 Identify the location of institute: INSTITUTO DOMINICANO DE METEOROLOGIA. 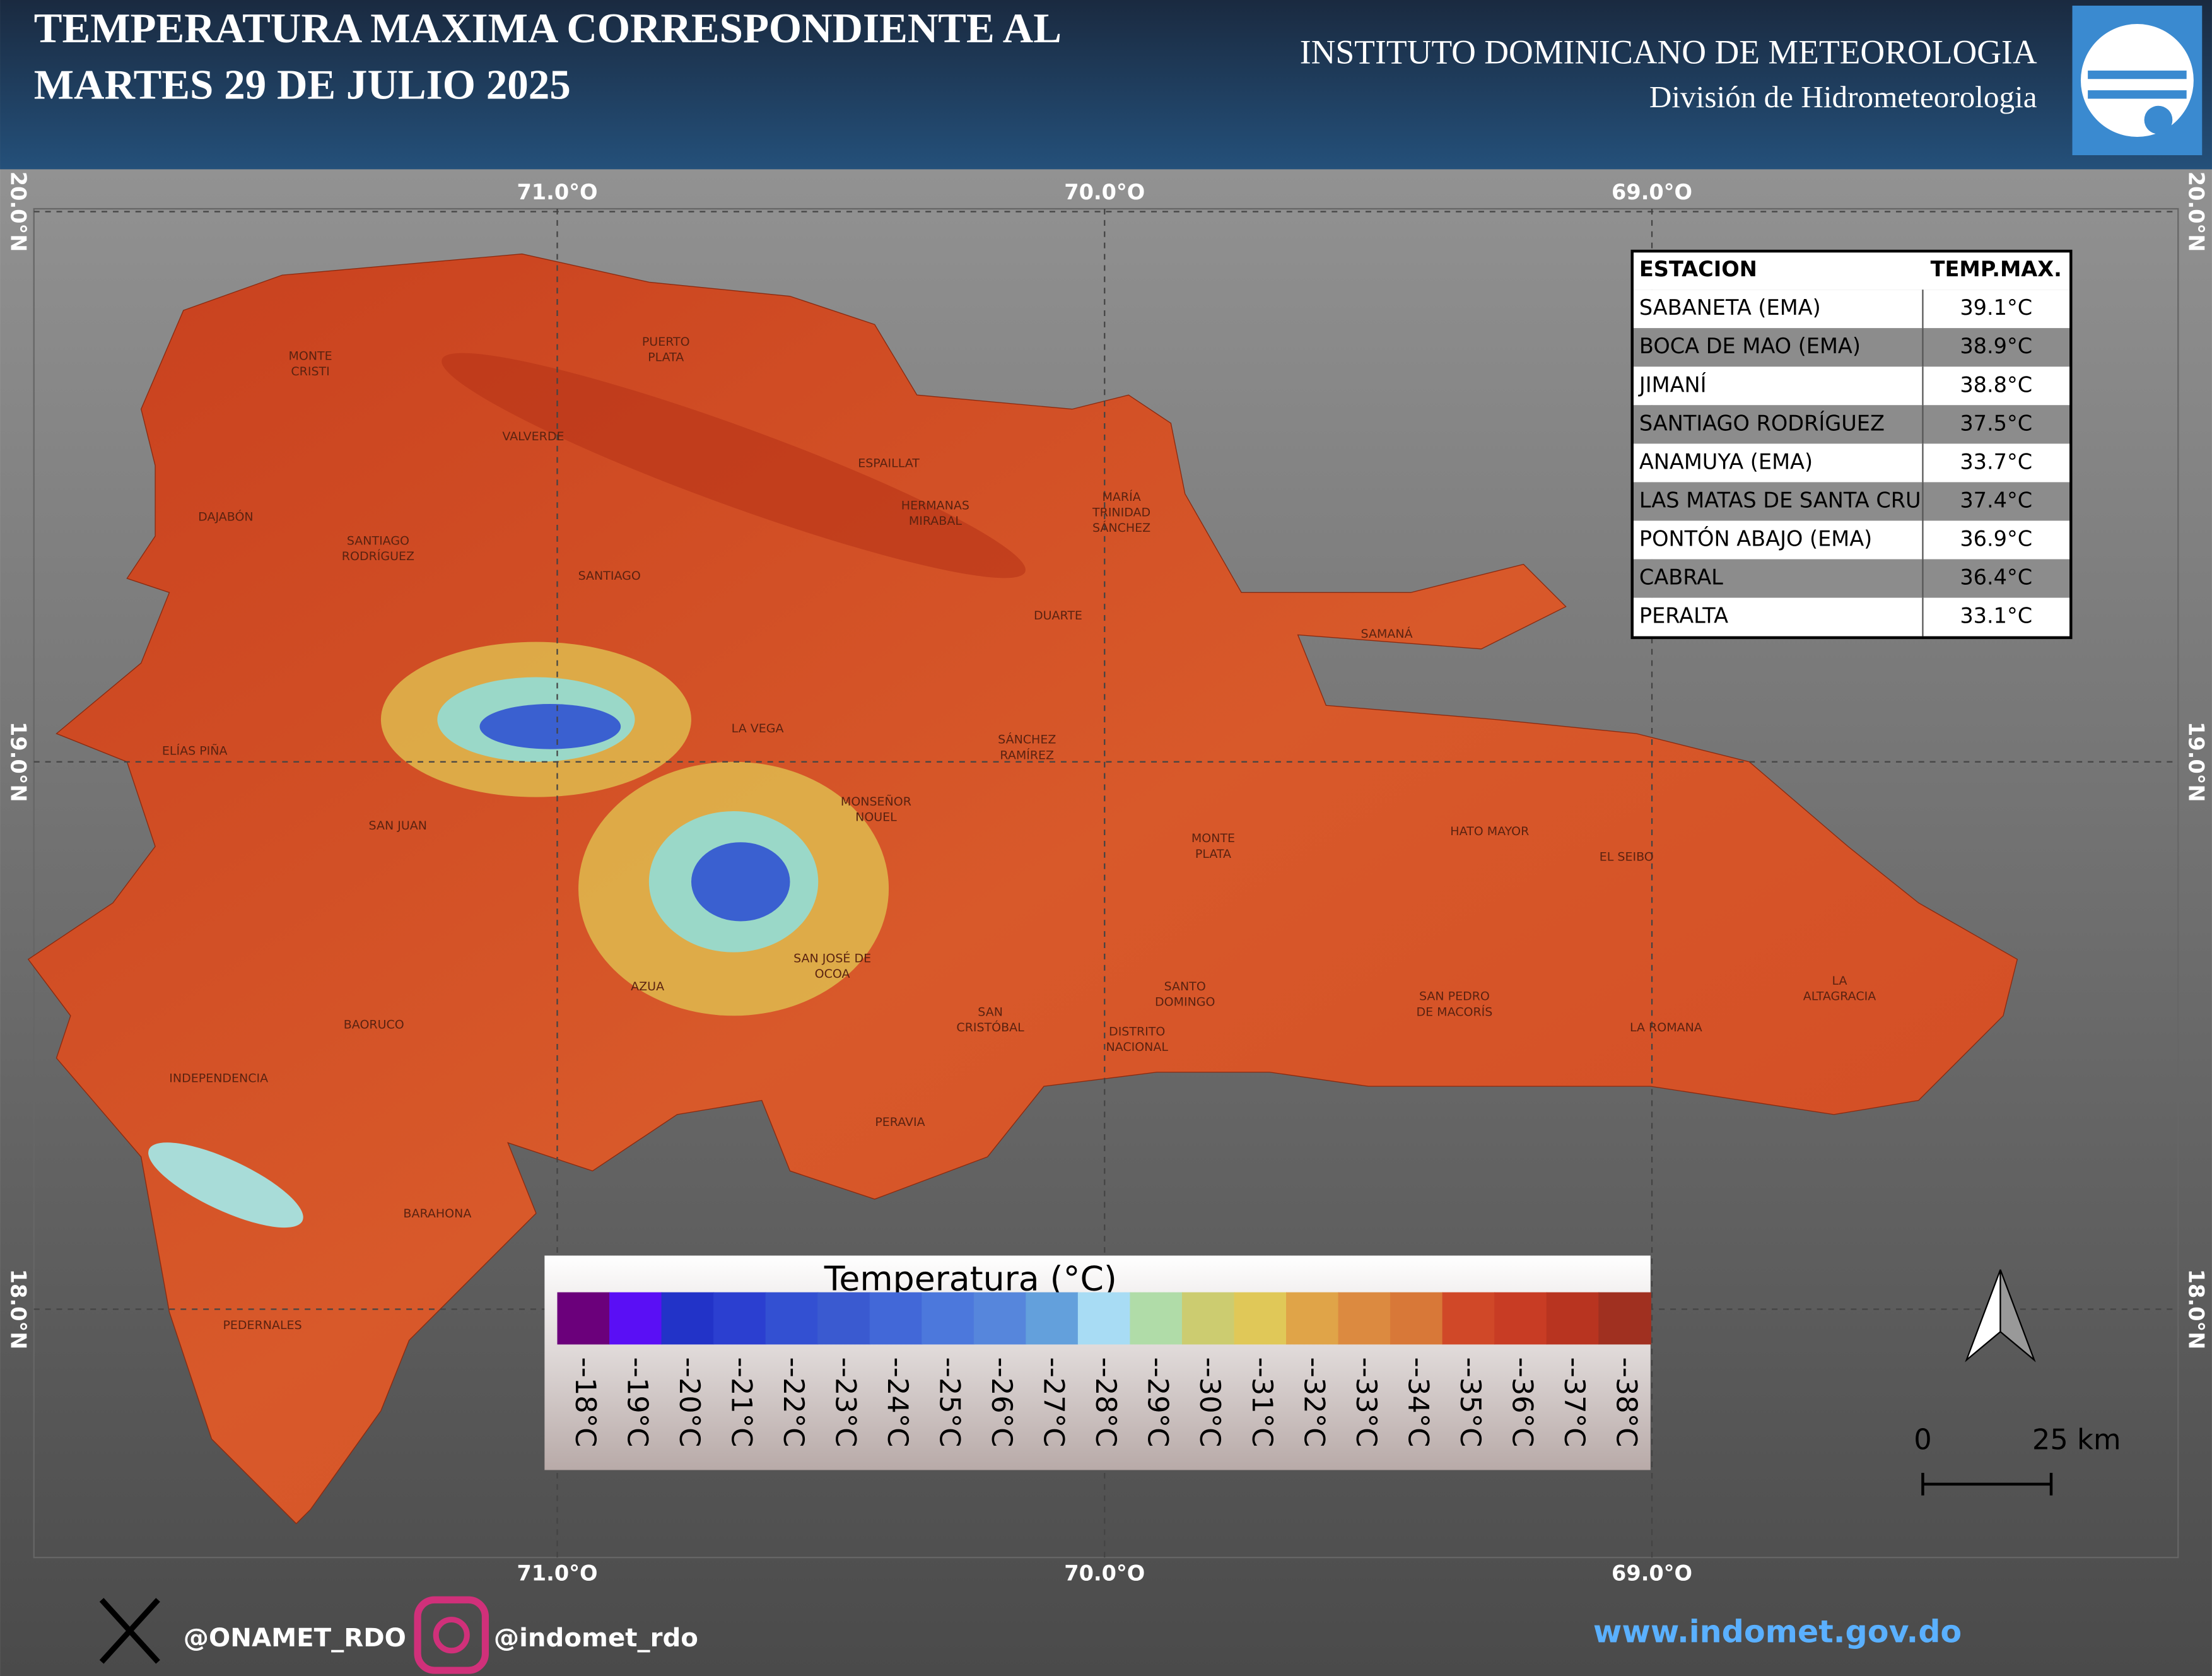
(1668, 52).